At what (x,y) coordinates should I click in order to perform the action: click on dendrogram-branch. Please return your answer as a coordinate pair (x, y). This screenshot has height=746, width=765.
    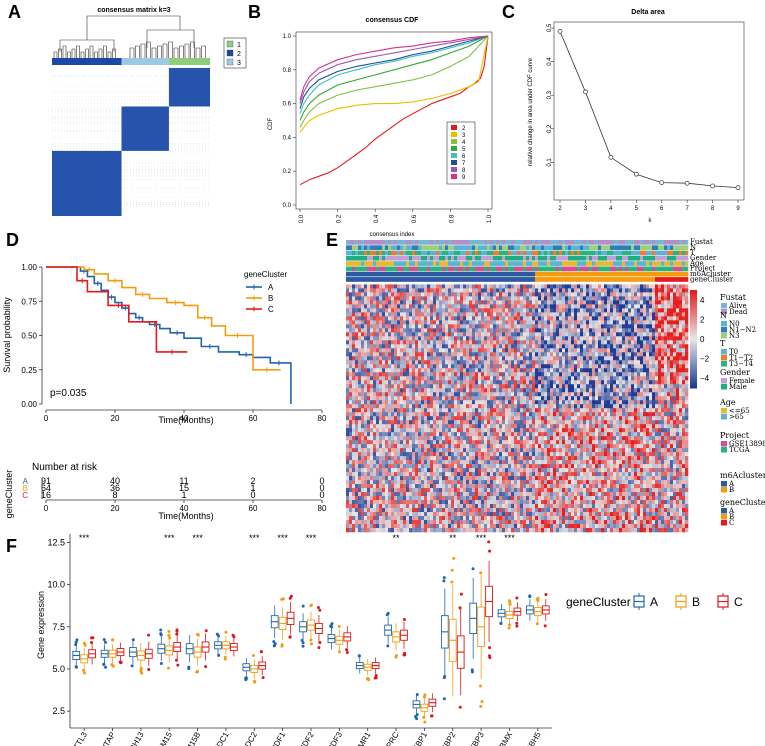
    Looking at the image, I should click on (170, 38).